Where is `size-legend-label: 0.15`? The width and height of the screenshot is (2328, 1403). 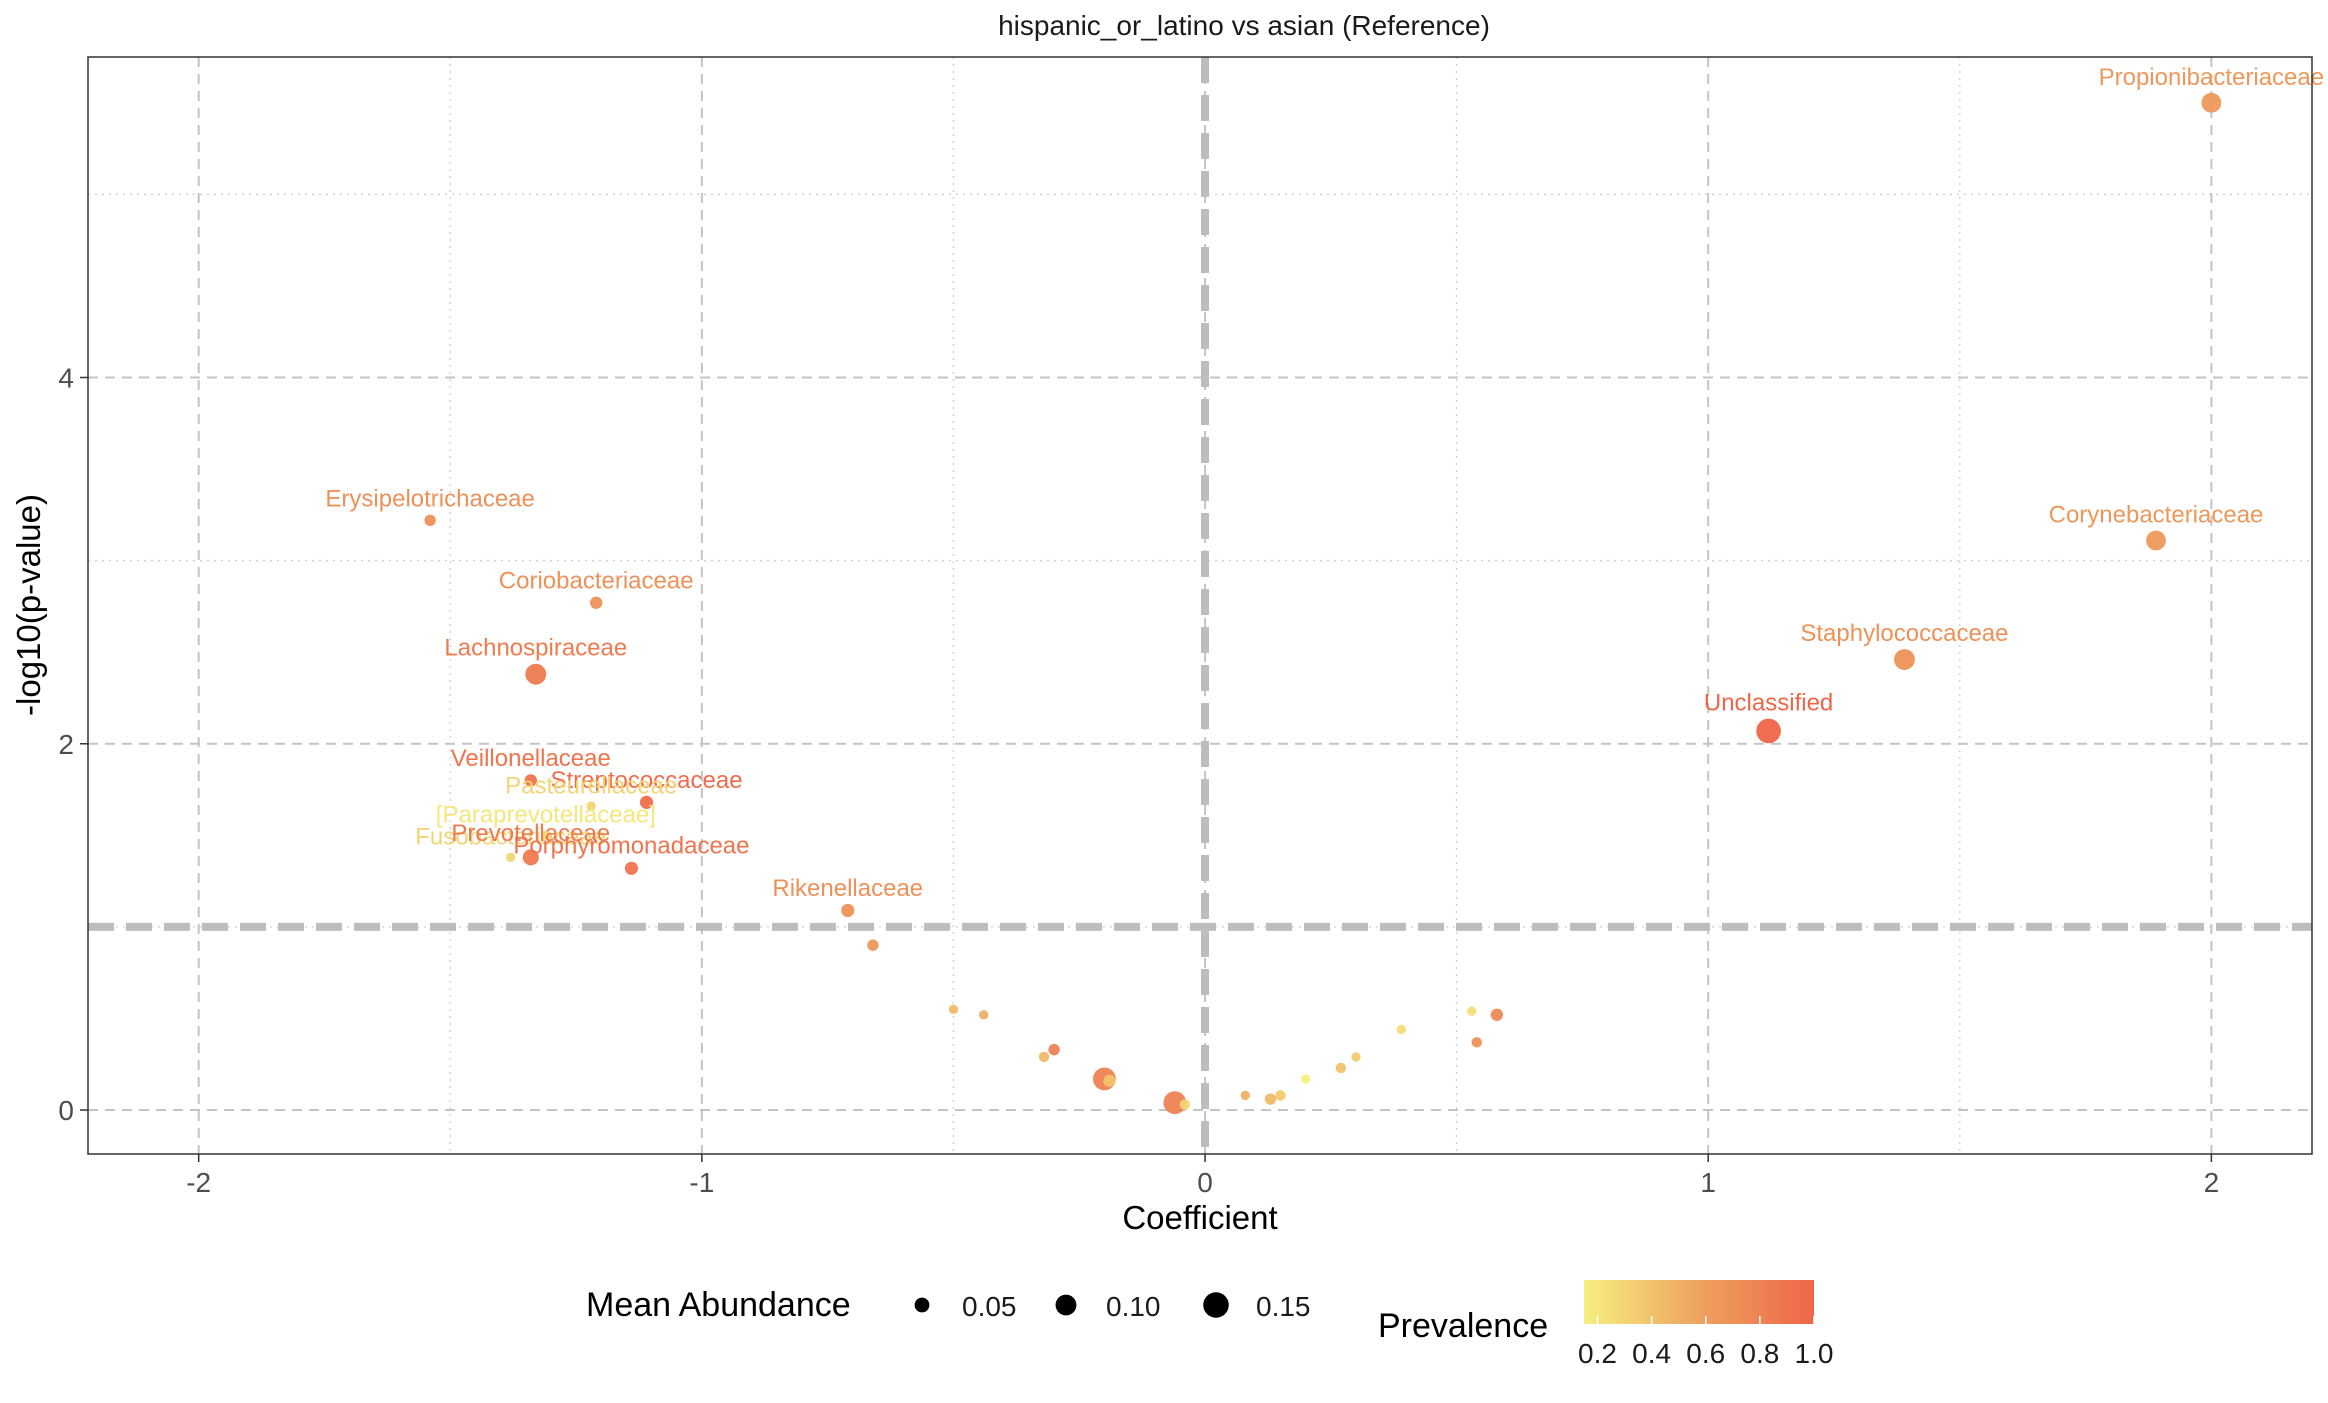
size-legend-label: 0.15 is located at coordinates (1283, 1306).